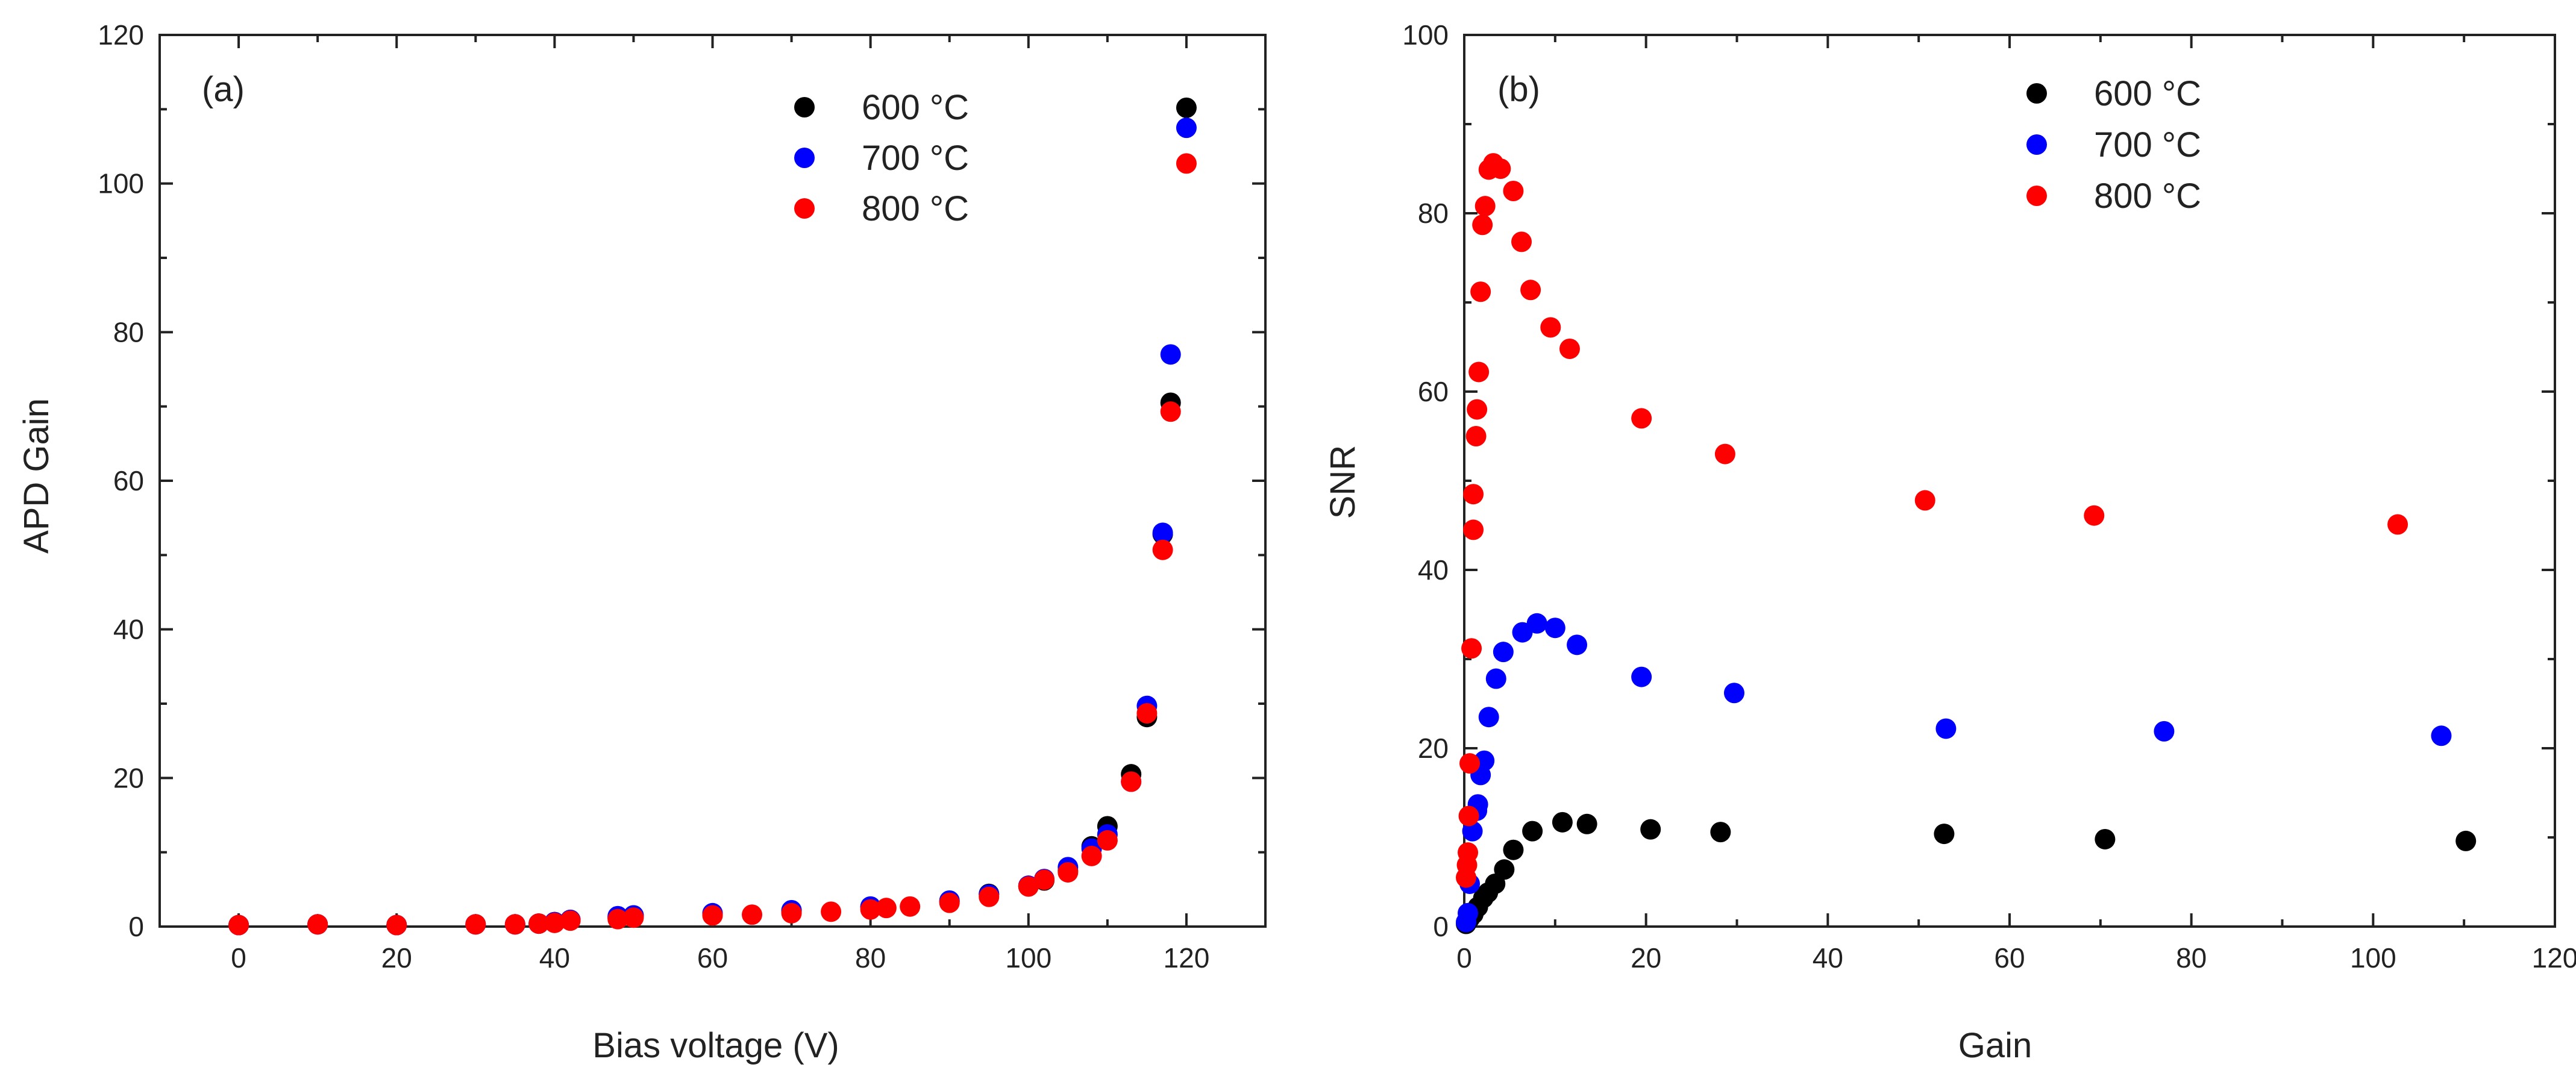  What do you see at coordinates (715, 1045) in the screenshot?
I see `panel-a-x-axis-title: Bias voltage (V)` at bounding box center [715, 1045].